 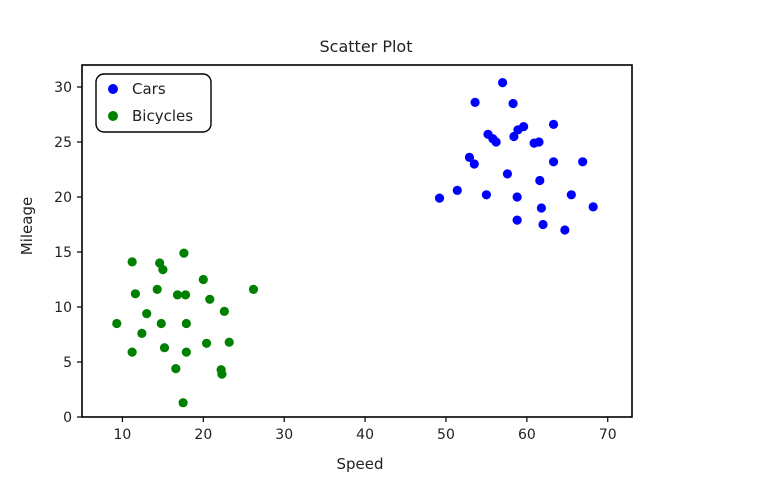 I want to click on x-tick-label: 40, so click(x=365, y=435).